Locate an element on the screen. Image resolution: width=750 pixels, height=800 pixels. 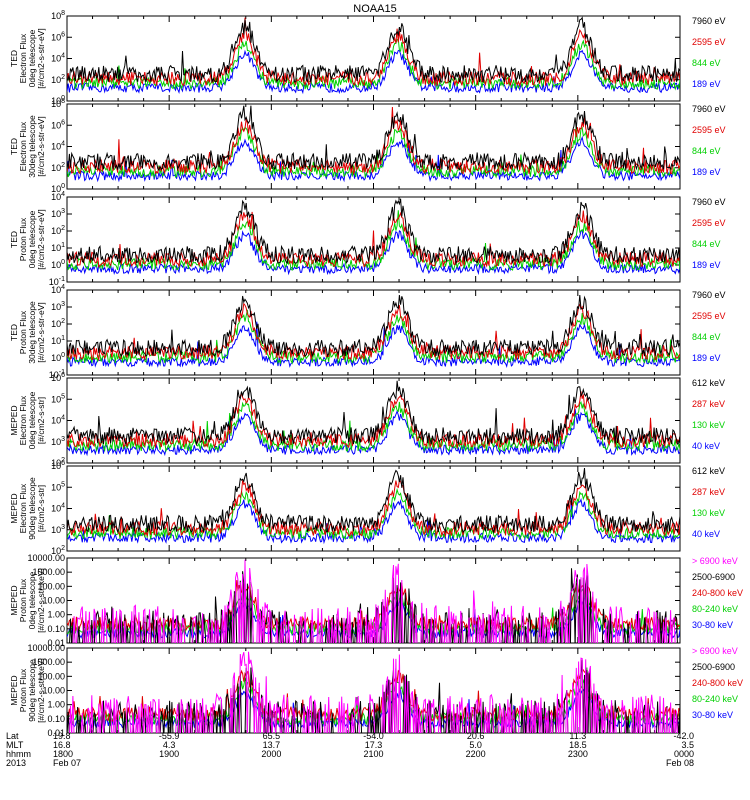
x-axis-tick-label: 19.8 is located at coordinates (62, 736).